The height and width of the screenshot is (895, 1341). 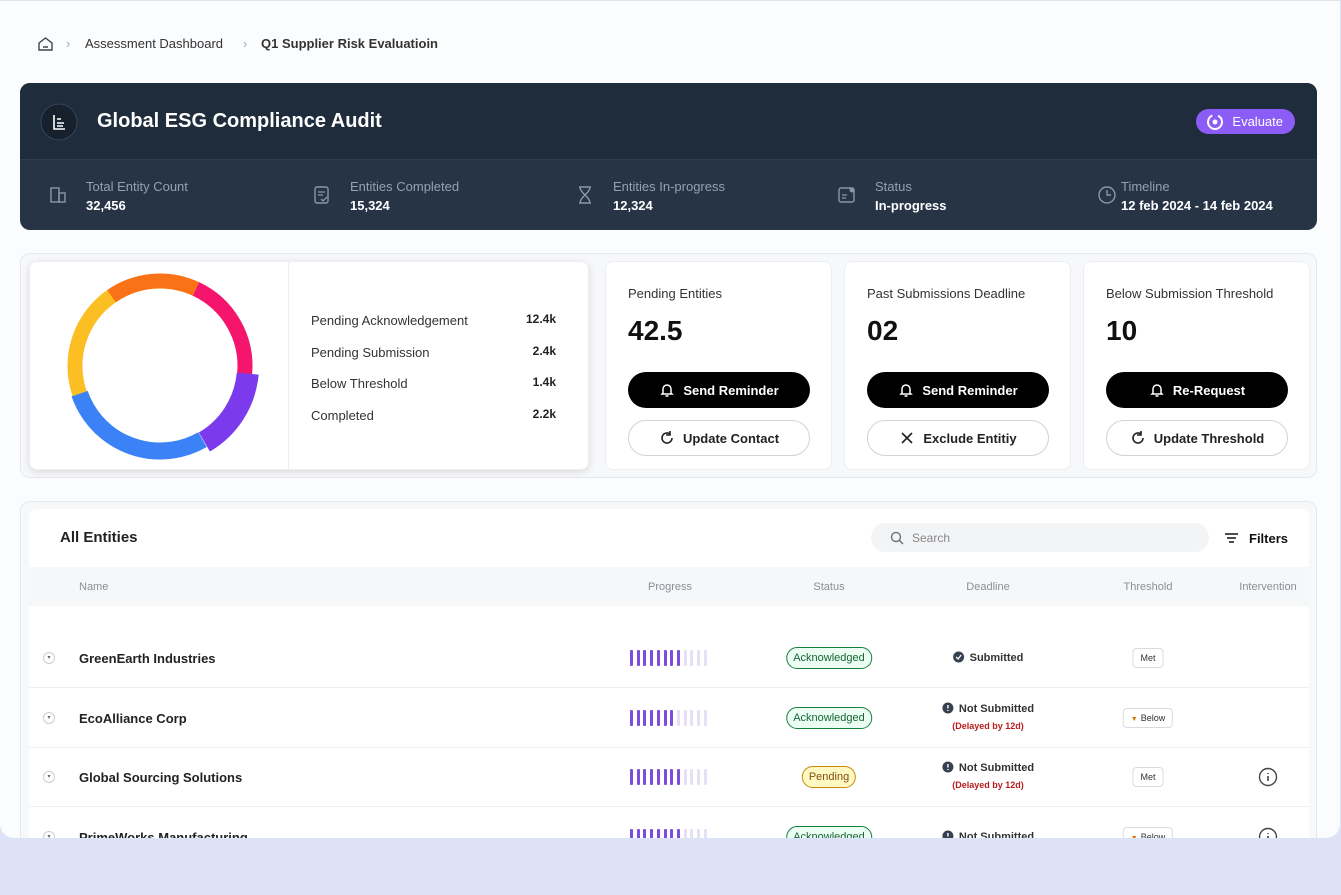 I want to click on stat: Timeline 12 feb 2024 - 14 feb 2024, so click(x=1197, y=196).